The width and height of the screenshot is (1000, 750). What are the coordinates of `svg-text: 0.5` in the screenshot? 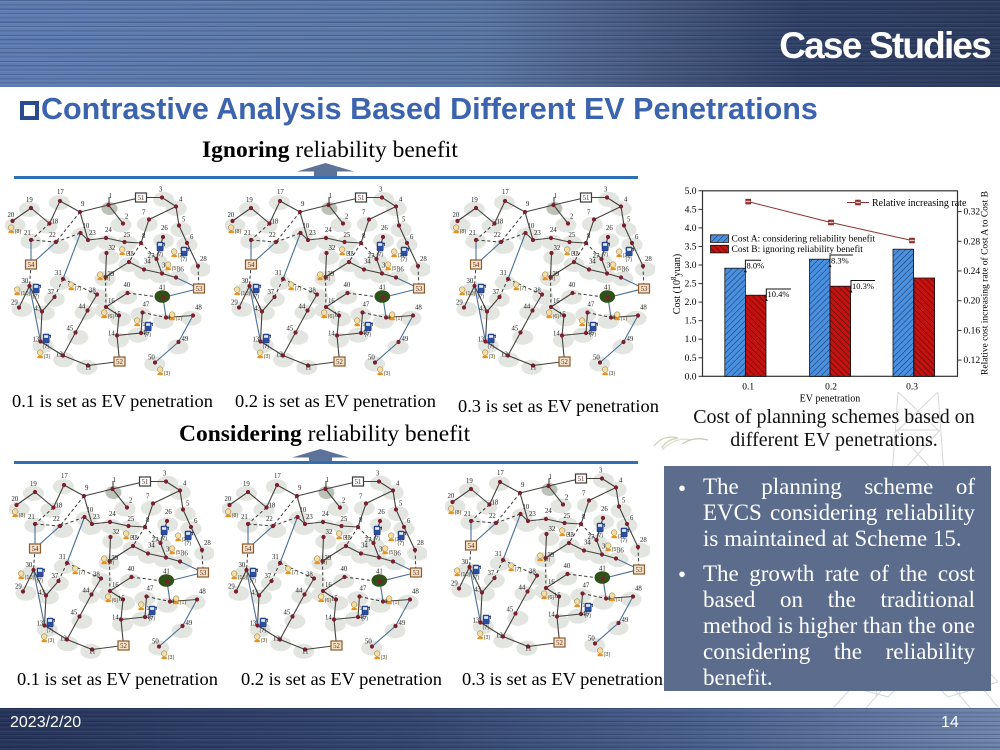 It's located at (691, 359).